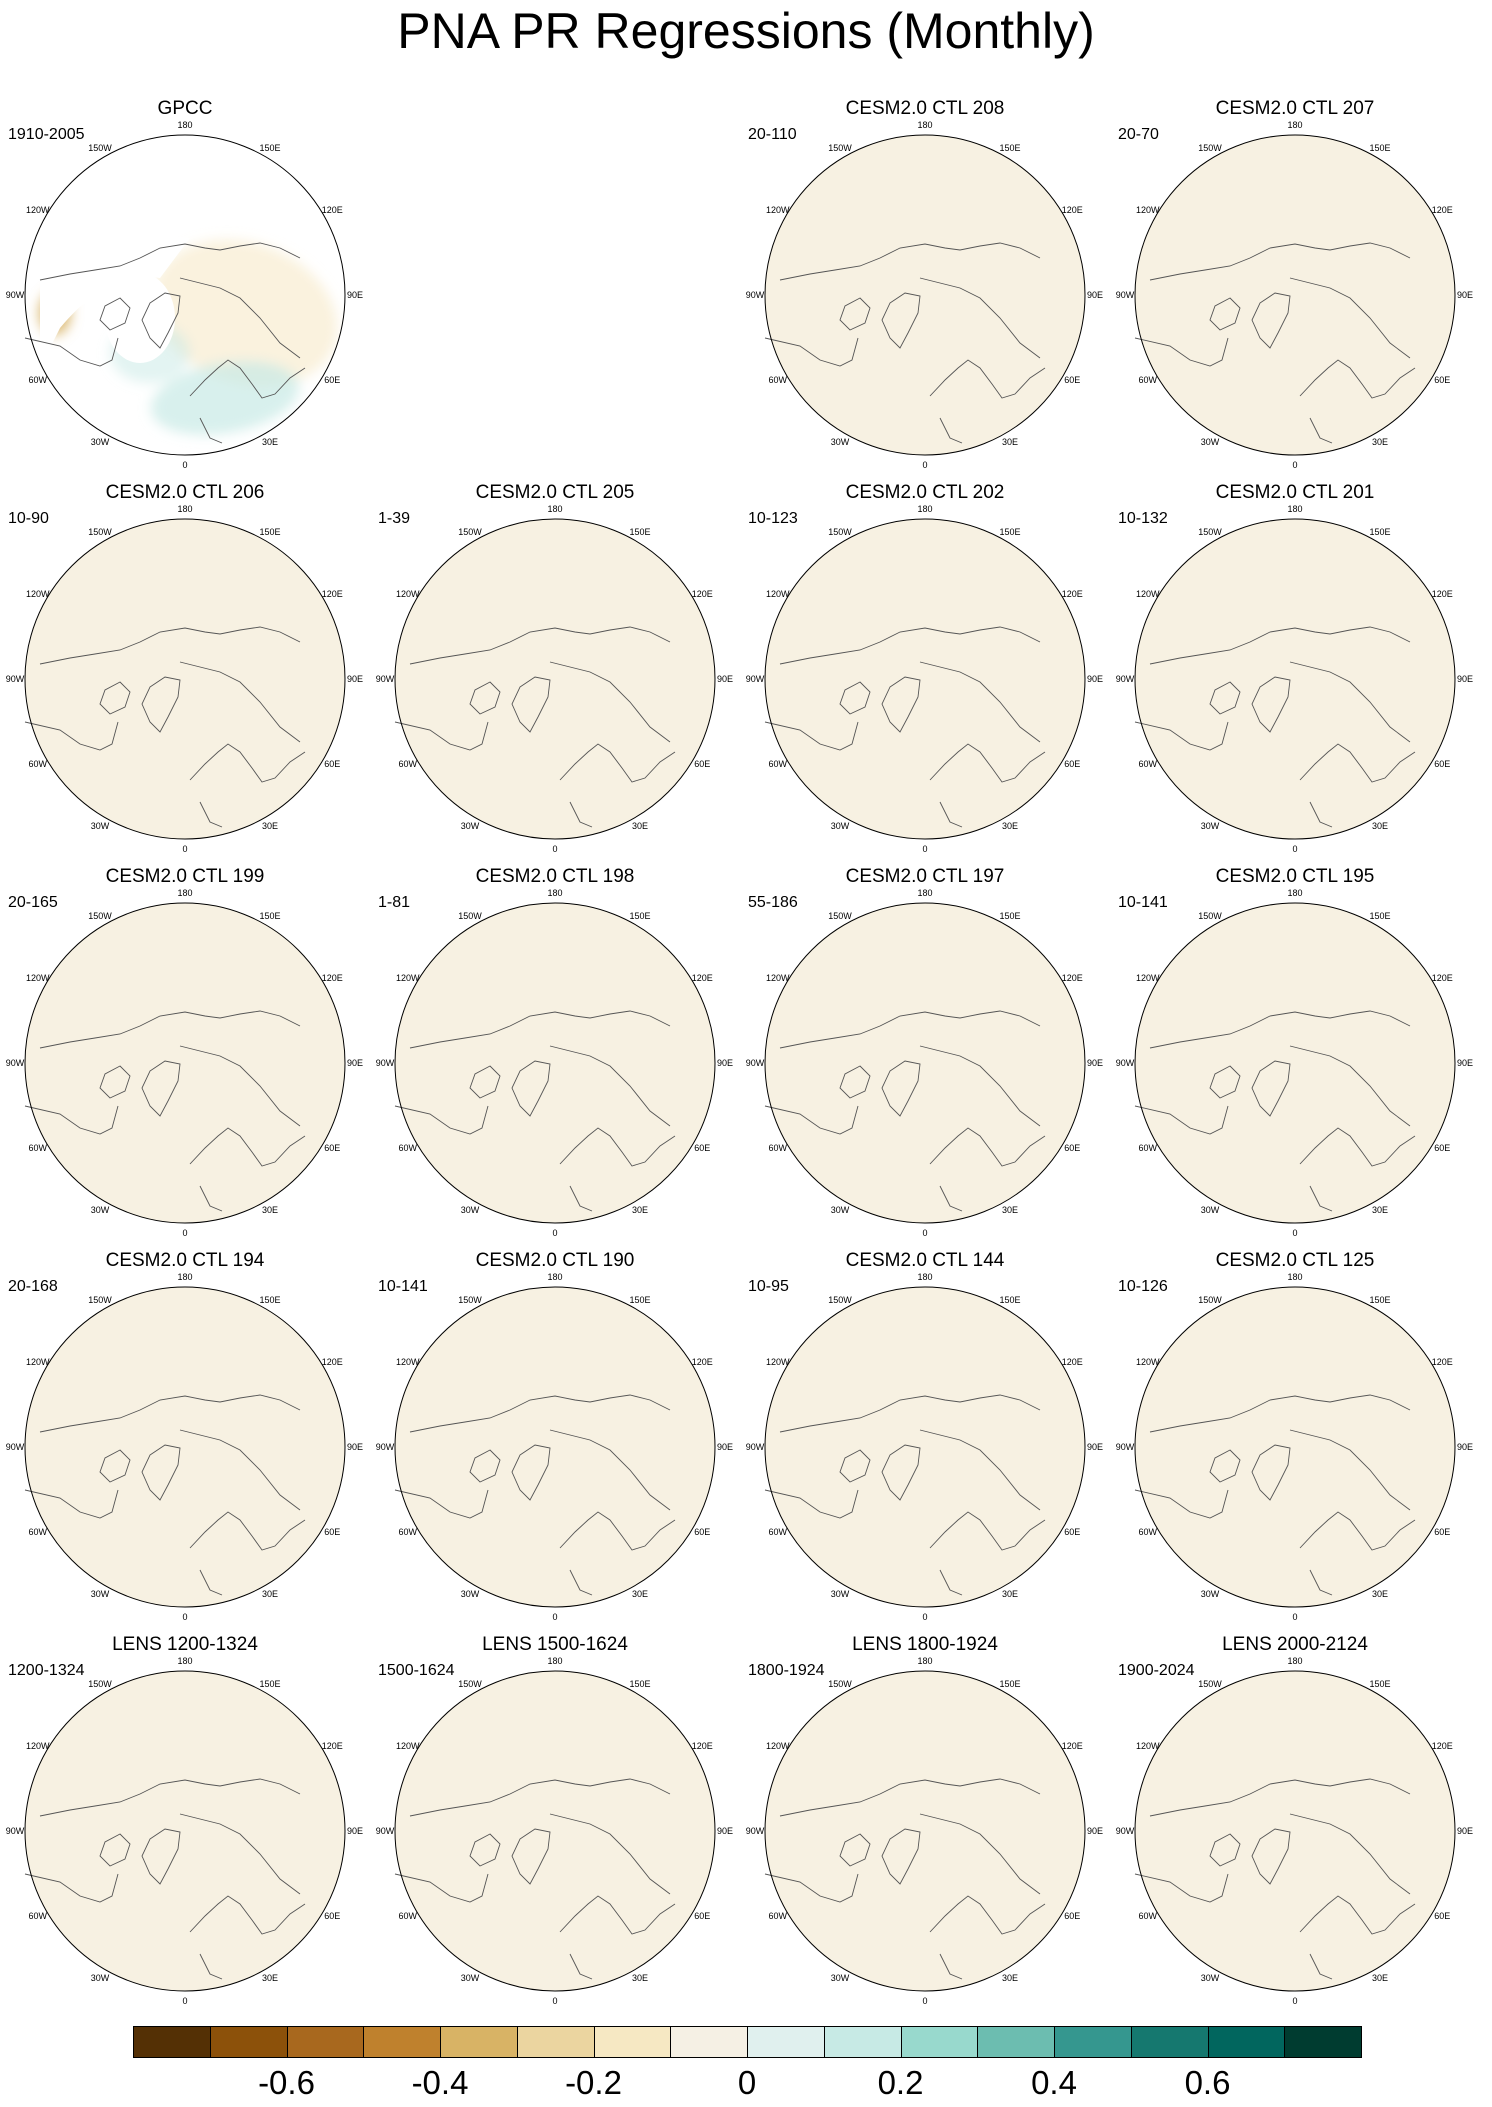 The width and height of the screenshot is (1492, 2107). I want to click on colorbar, so click(747, 2043).